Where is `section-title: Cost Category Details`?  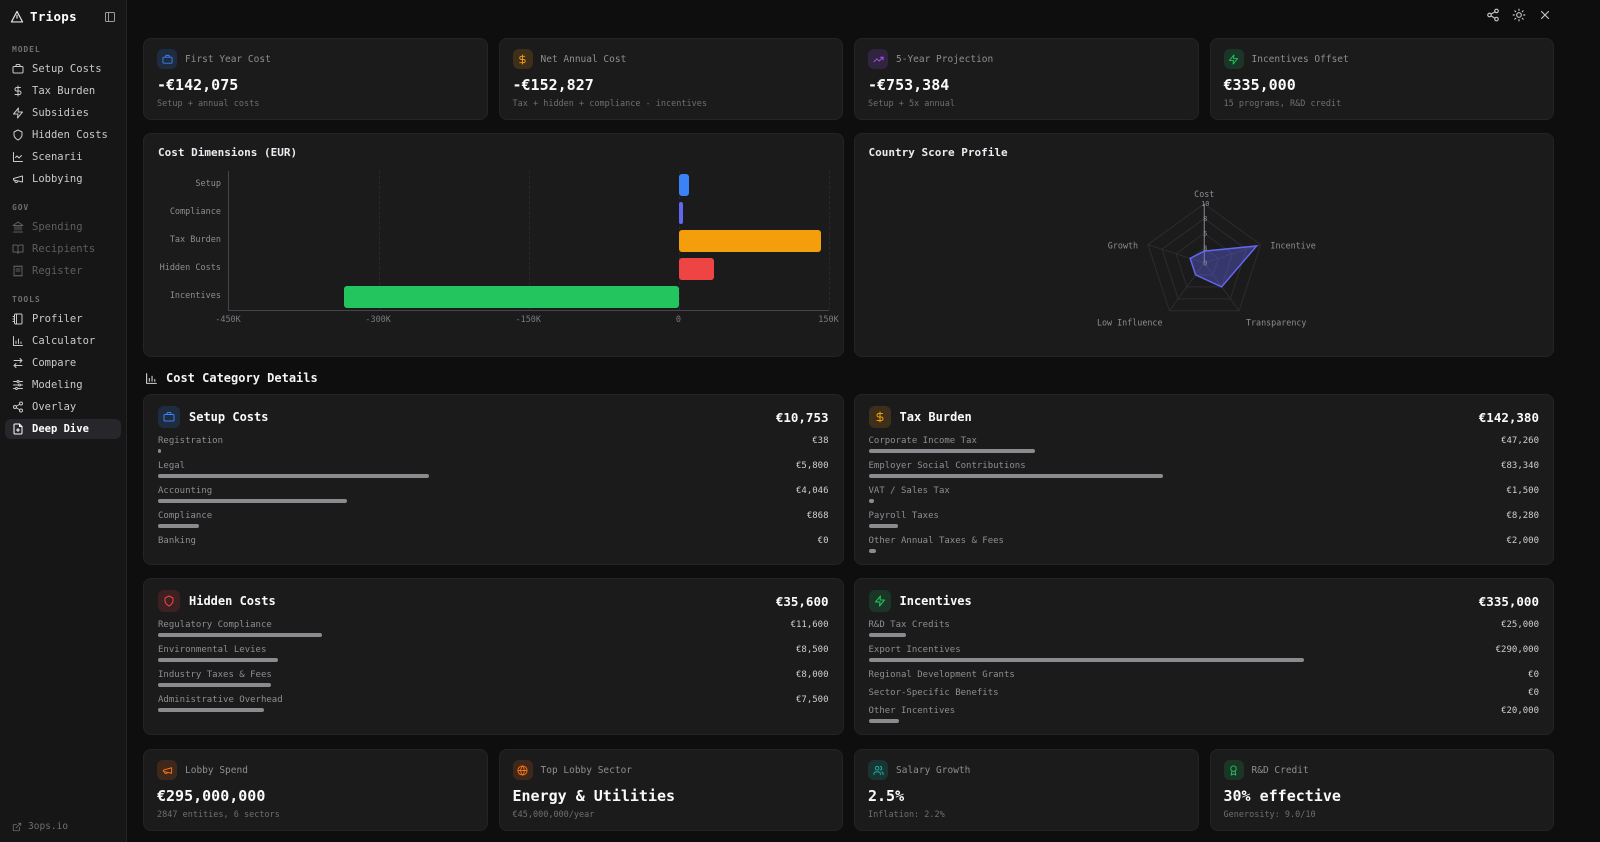
section-title: Cost Category Details is located at coordinates (242, 378).